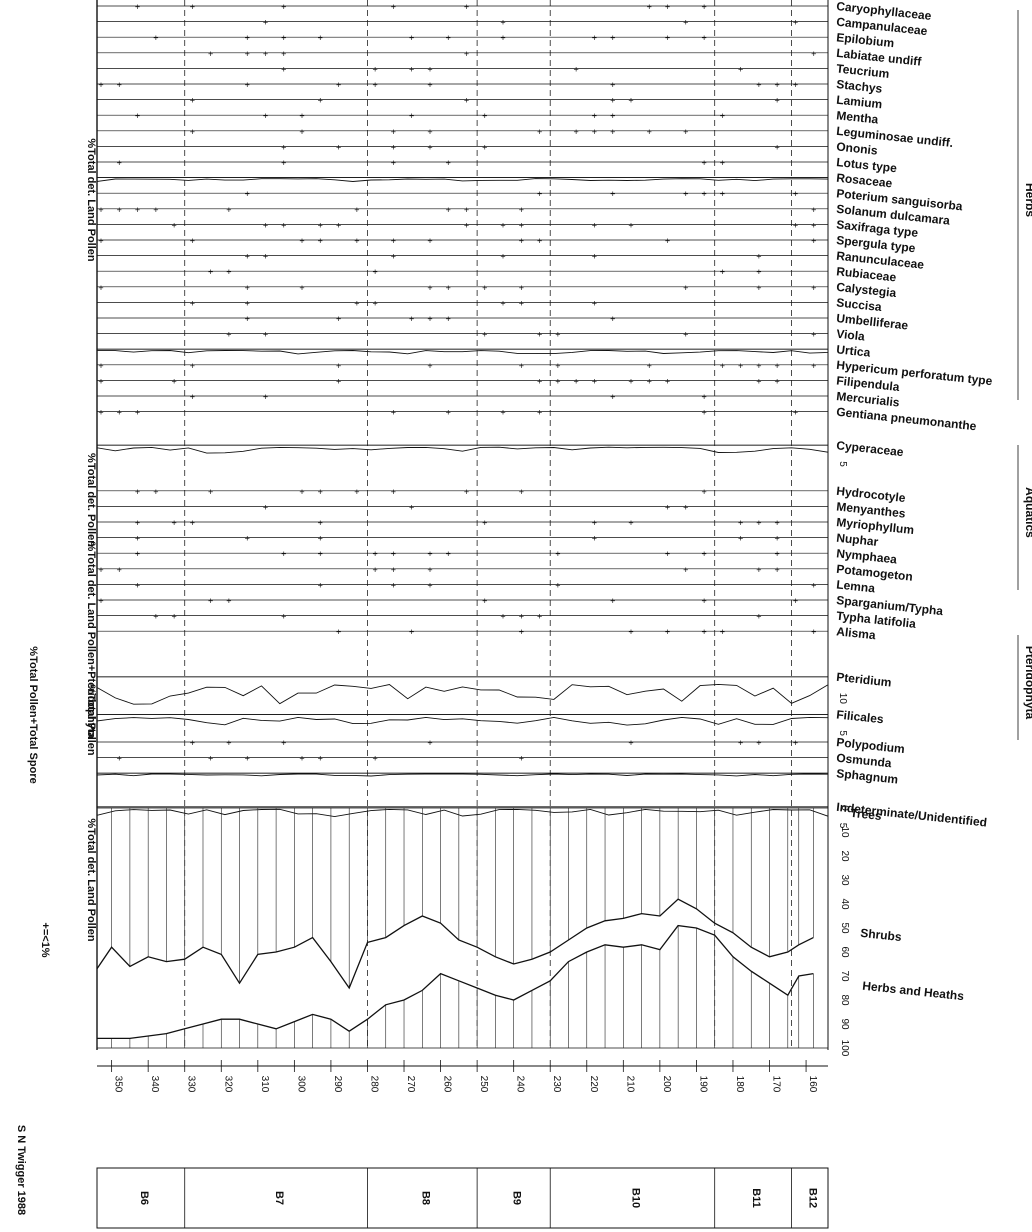 This screenshot has width=1032, height=1232. What do you see at coordinates (913, 991) in the screenshot?
I see `series-label: Herbs and Heaths` at bounding box center [913, 991].